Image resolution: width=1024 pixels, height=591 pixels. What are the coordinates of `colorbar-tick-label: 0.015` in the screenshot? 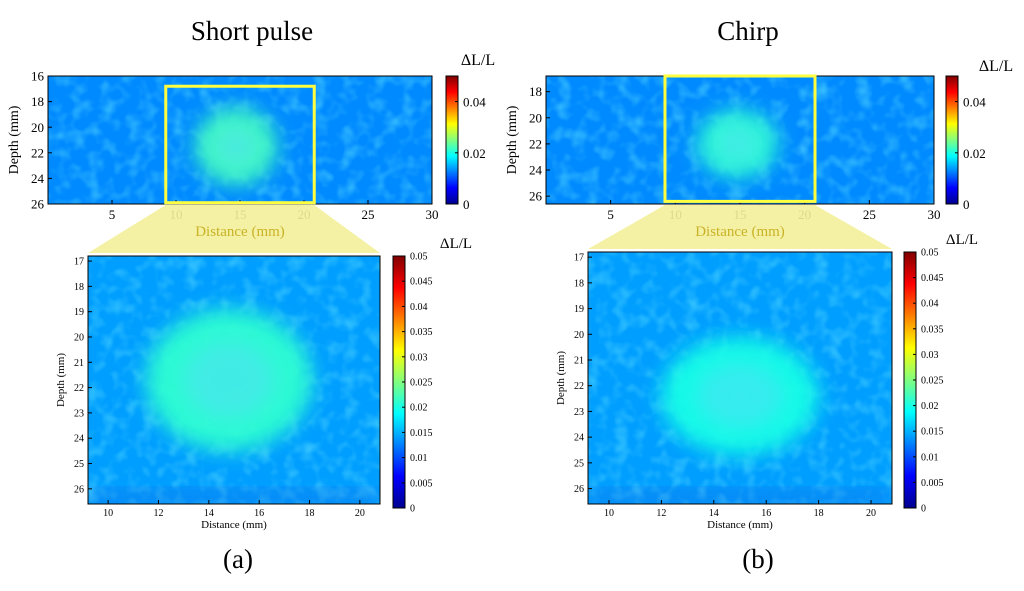 It's located at (932, 432).